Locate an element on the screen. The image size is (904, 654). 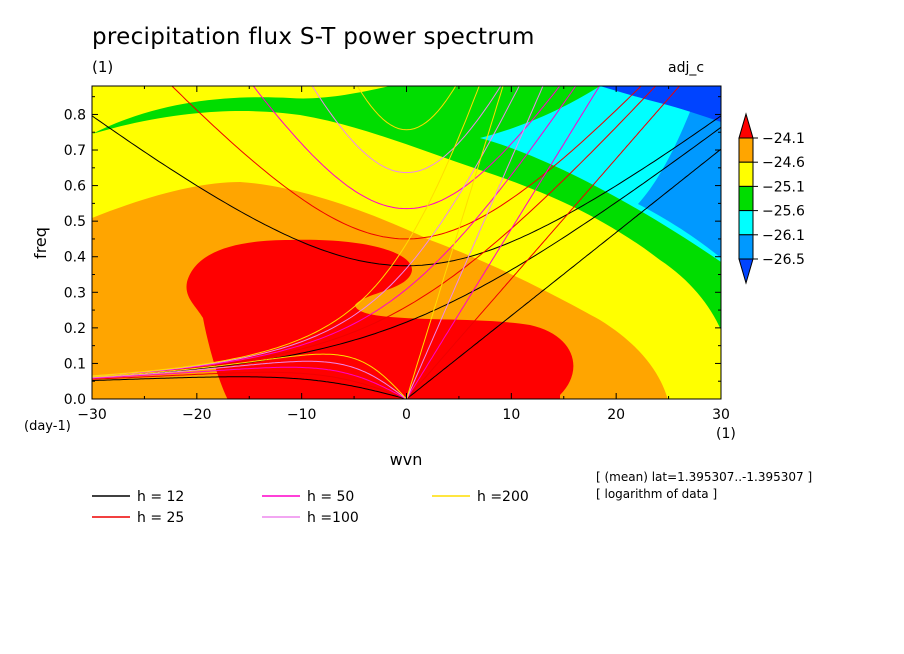
info-logarithm: [ logarithm of data ] is located at coordinates (657, 494).